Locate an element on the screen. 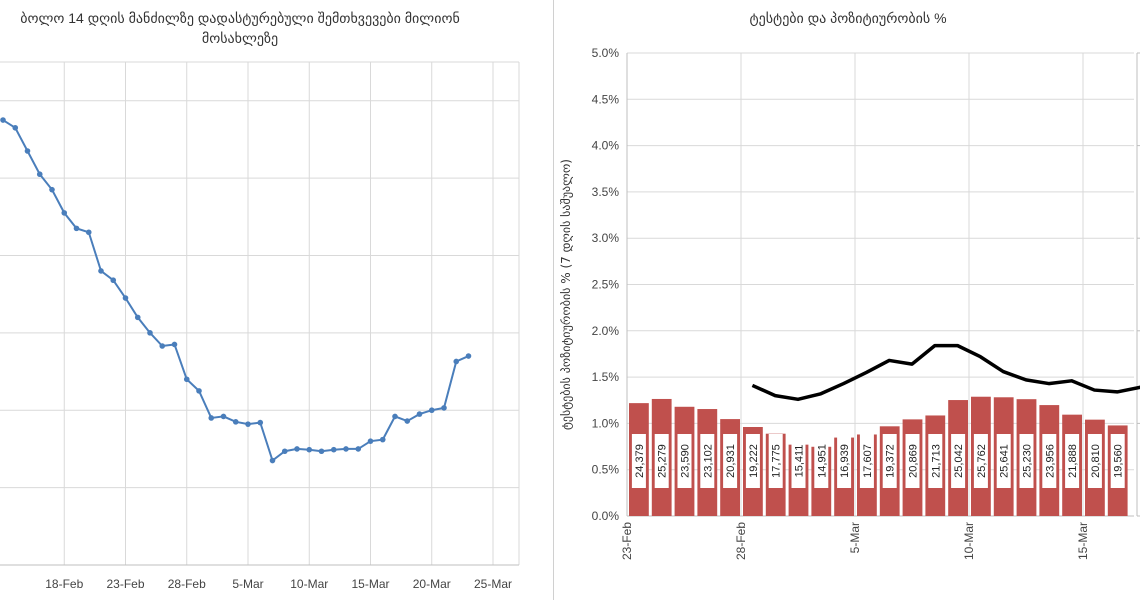 Image resolution: width=1140 pixels, height=600 pixels. y-tick-label: 3.0% is located at coordinates (606, 238).